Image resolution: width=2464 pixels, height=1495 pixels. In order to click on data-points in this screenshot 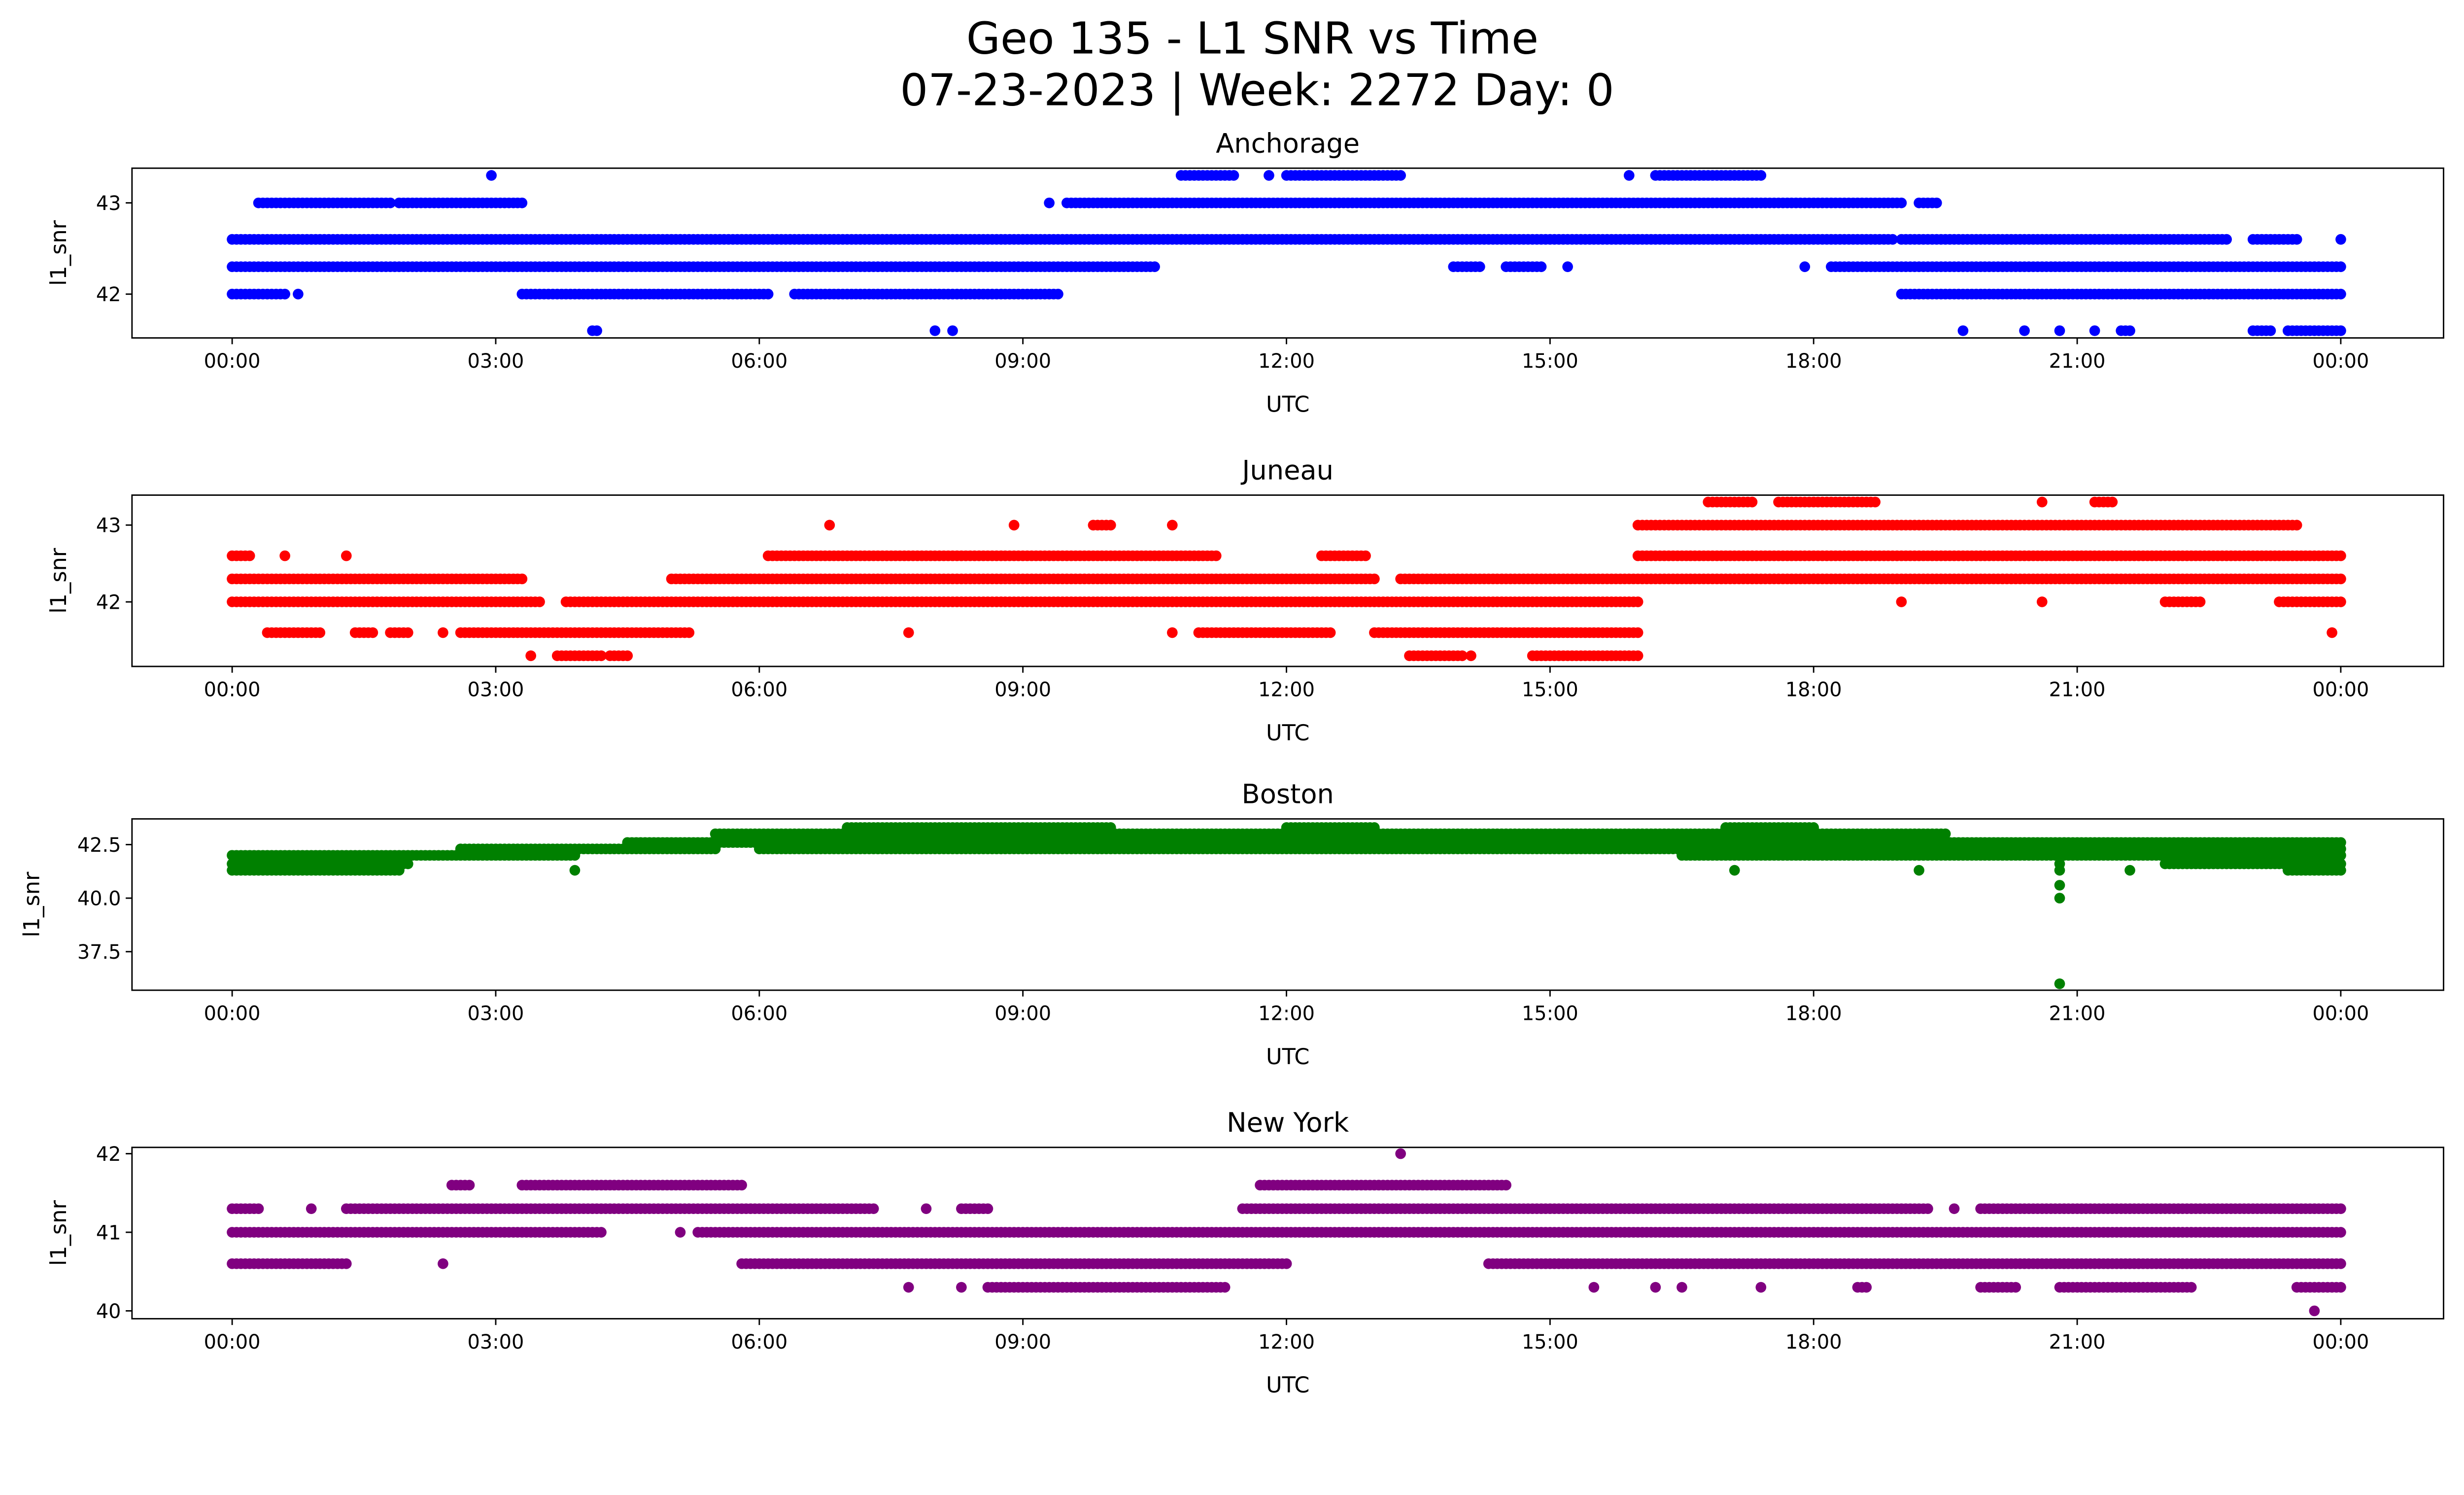, I will do `click(1286, 253)`.